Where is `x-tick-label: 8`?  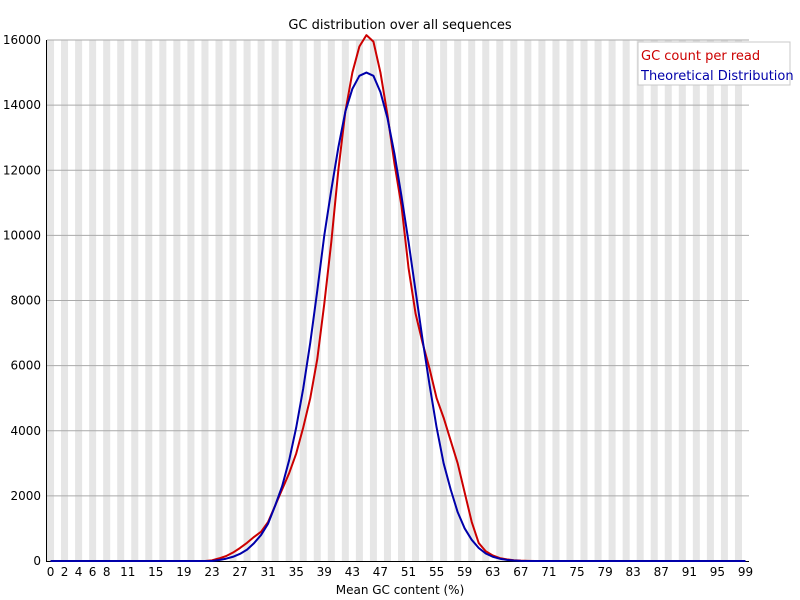
x-tick-label: 8 is located at coordinates (107, 572).